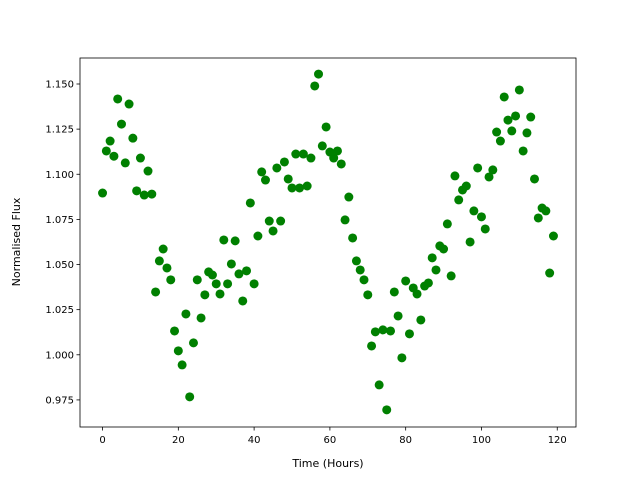  Describe the element at coordinates (178, 440) in the screenshot. I see `x-tick-label: 20` at that location.